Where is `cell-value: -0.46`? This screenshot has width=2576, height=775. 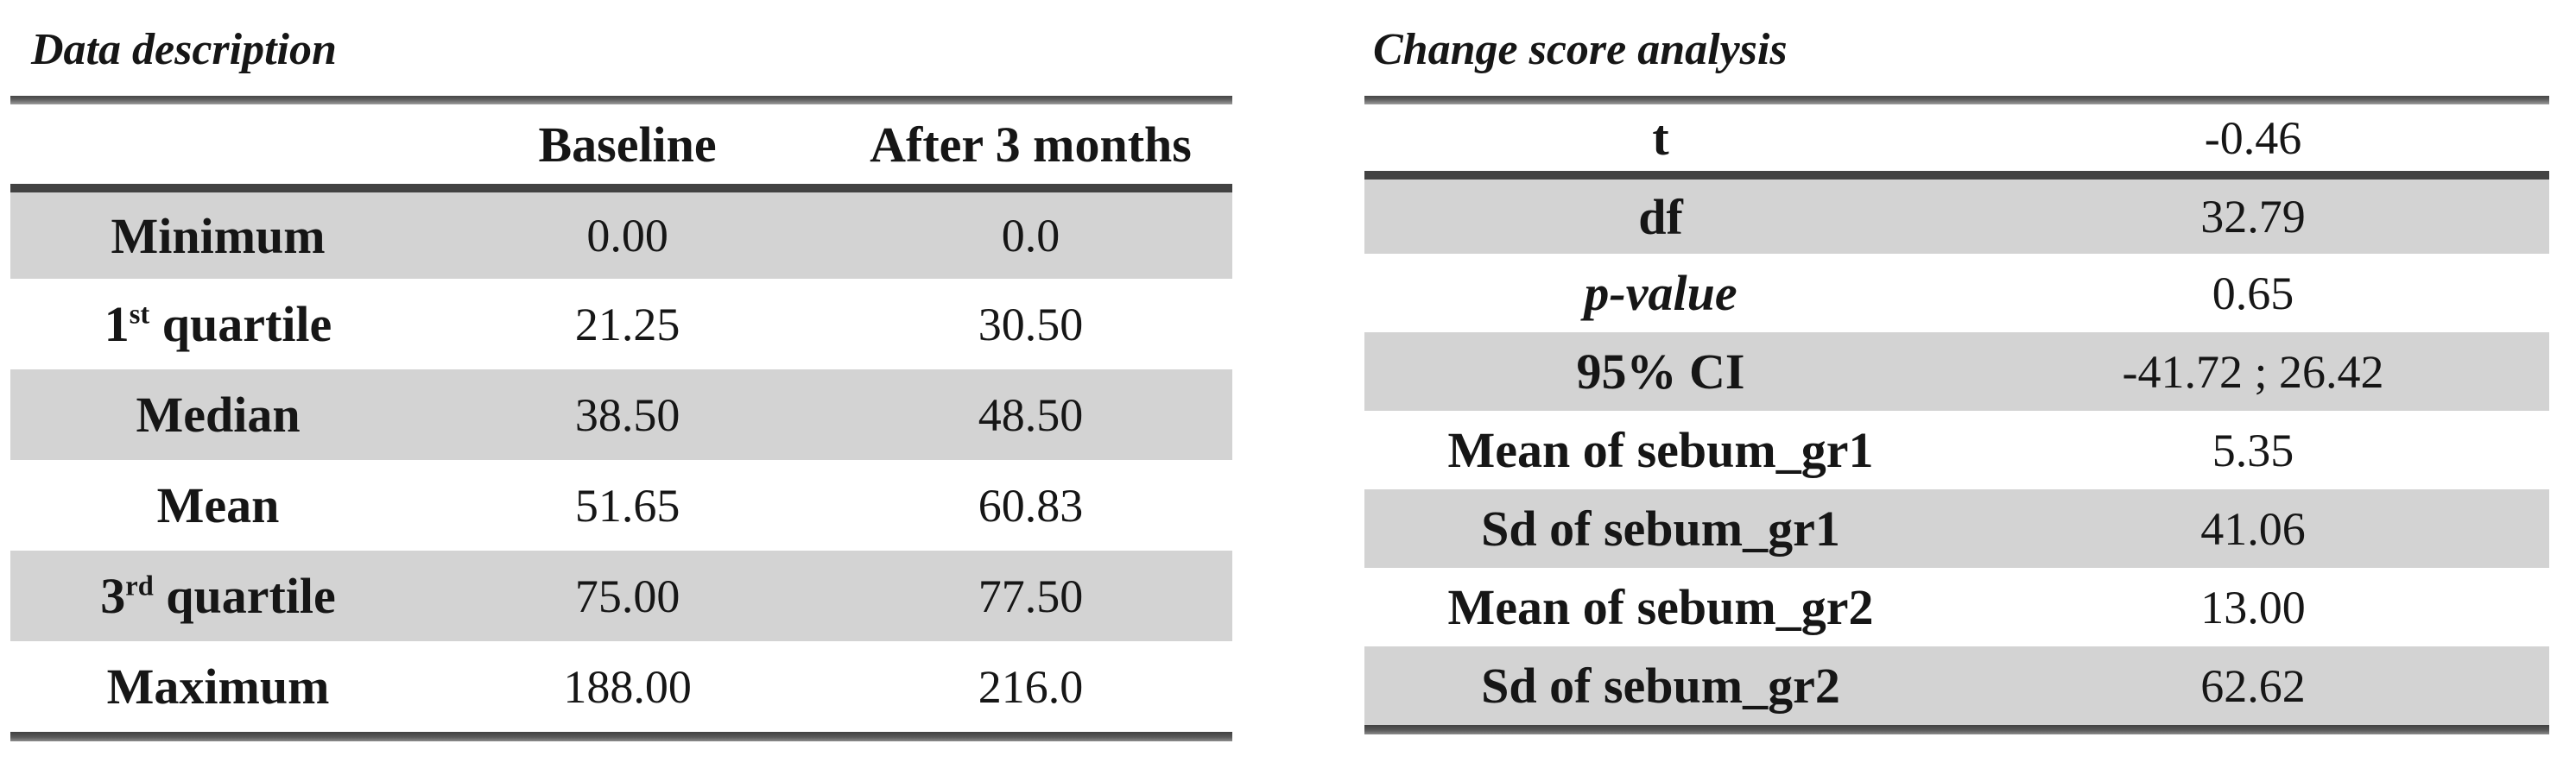 cell-value: -0.46 is located at coordinates (2253, 142).